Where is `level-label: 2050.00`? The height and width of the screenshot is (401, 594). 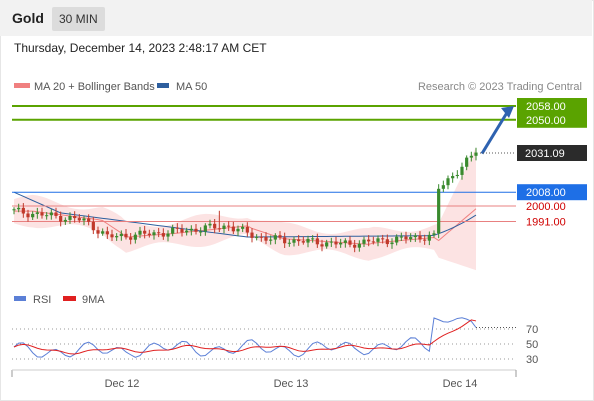
level-label: 2050.00 is located at coordinates (546, 121).